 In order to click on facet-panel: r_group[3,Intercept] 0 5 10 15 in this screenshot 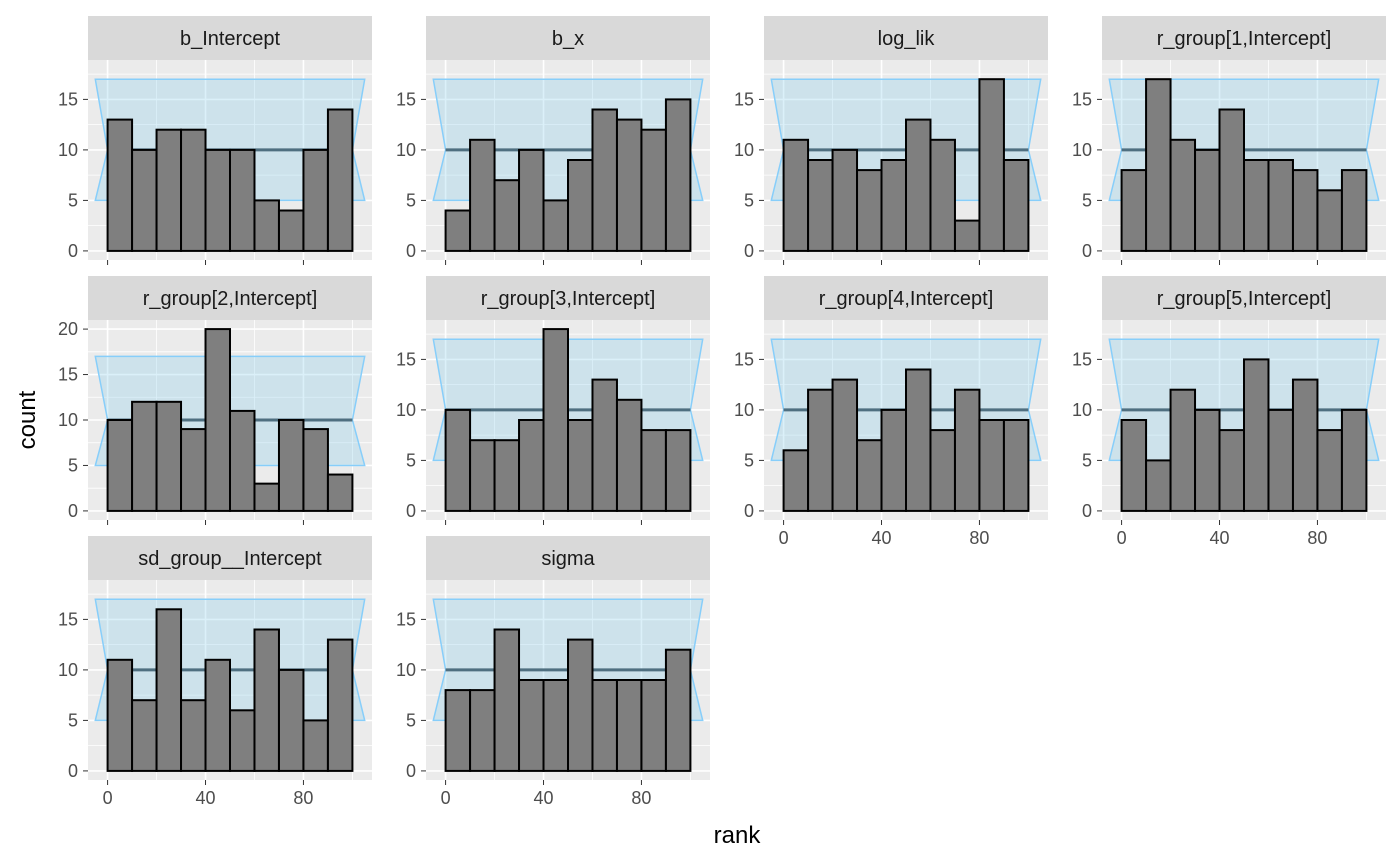, I will do `click(553, 400)`.